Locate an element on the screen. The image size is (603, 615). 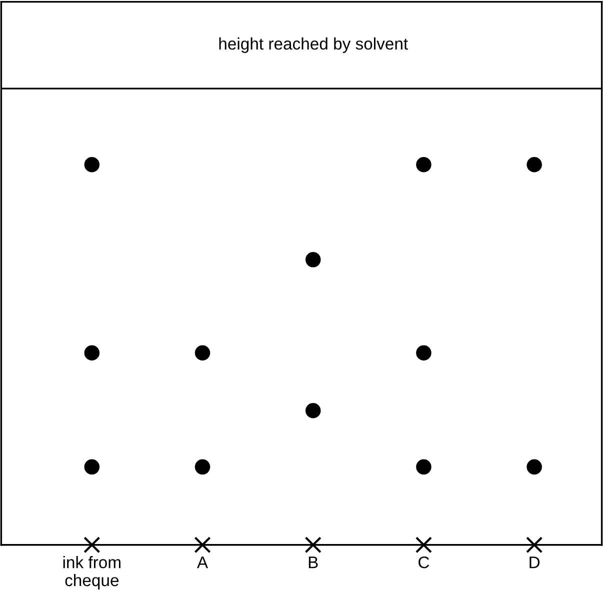
x-tick-label: D is located at coordinates (535, 562).